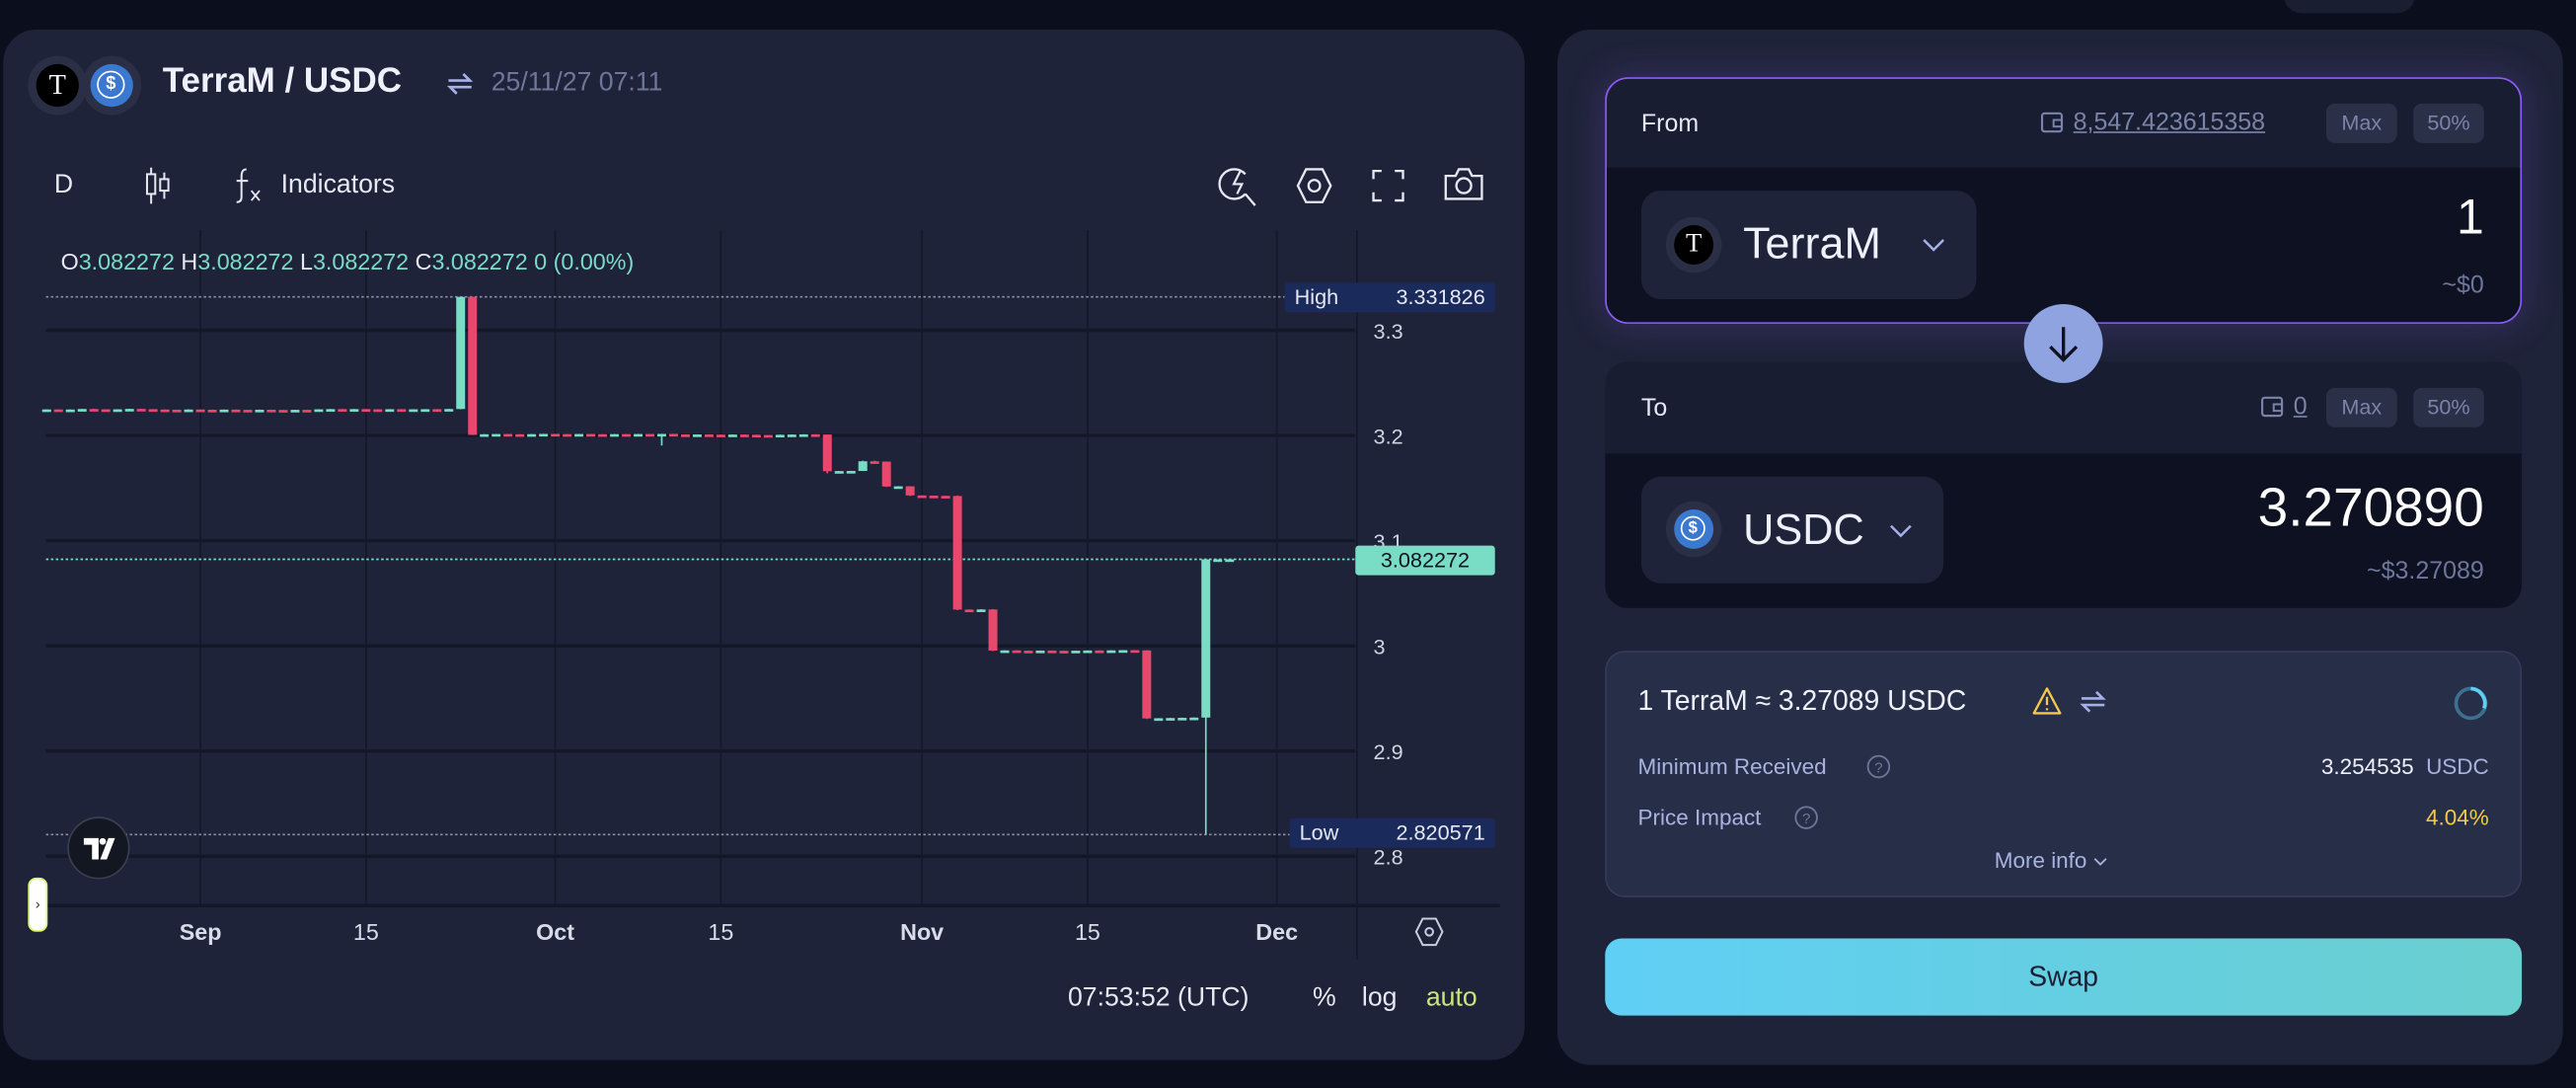 This screenshot has width=2576, height=1088. What do you see at coordinates (2361, 407) in the screenshot?
I see `to-max-button: Max` at bounding box center [2361, 407].